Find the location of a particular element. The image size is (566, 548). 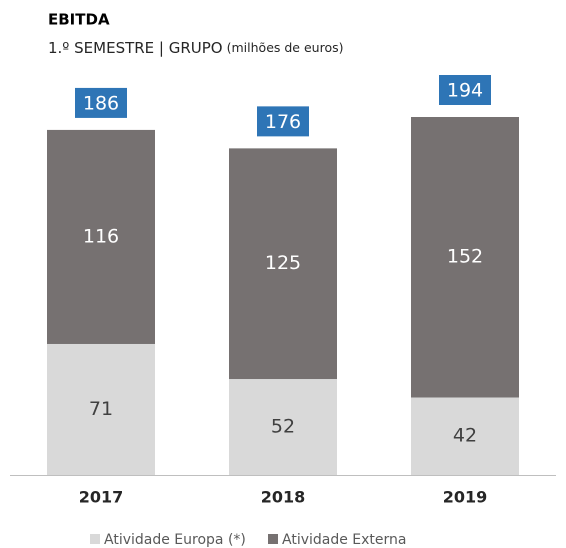

segment-label: 71 is located at coordinates (101, 409).